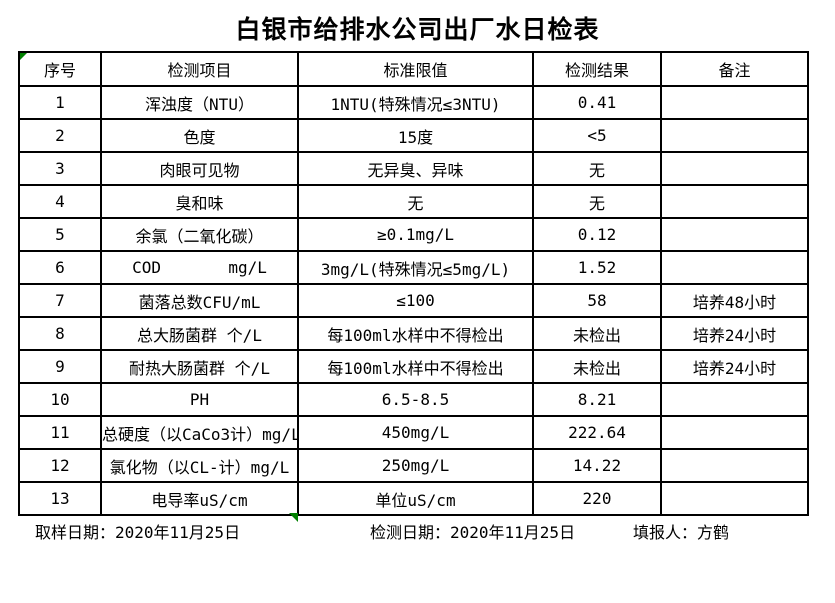  What do you see at coordinates (734, 69) in the screenshot?
I see `col-header-note: 备注` at bounding box center [734, 69].